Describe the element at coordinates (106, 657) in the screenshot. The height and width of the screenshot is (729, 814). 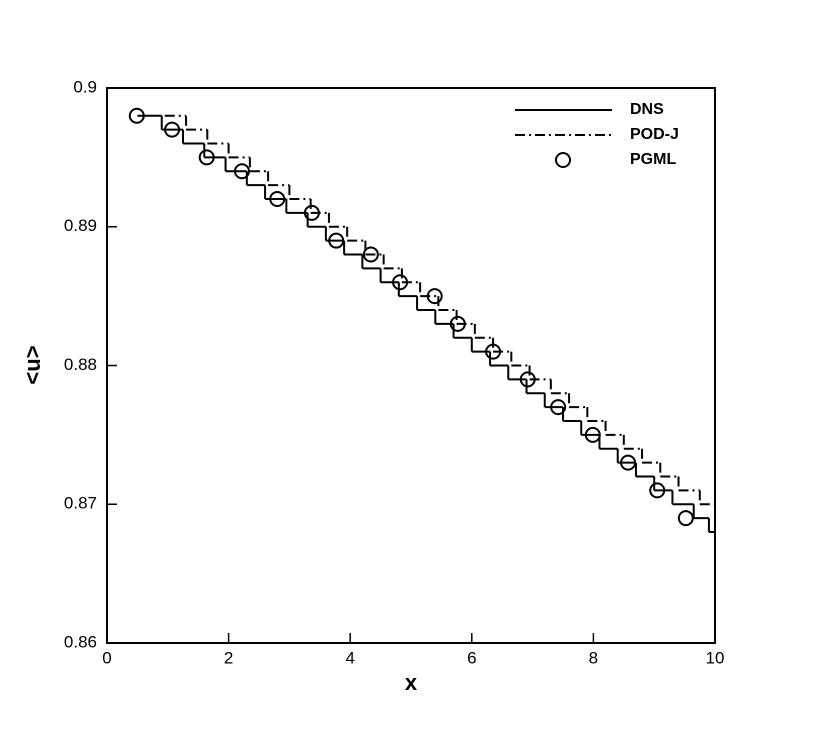
I see `x-tick-label: 0` at that location.